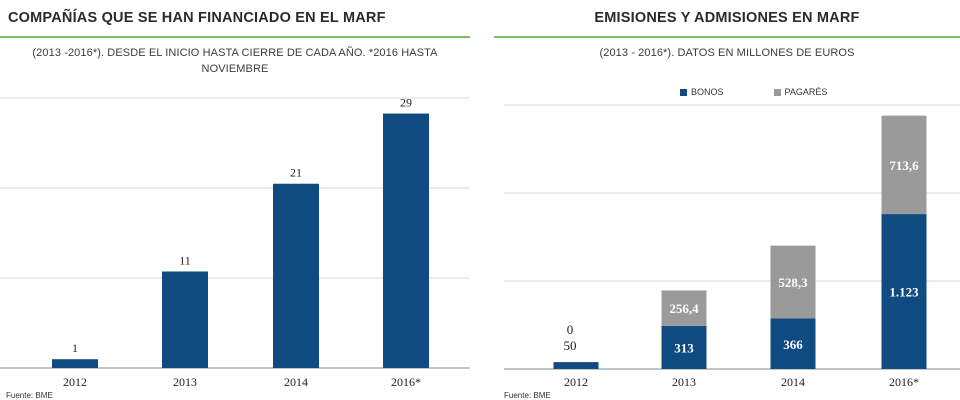  I want to click on data-label-bonos: 1.123, so click(904, 292).